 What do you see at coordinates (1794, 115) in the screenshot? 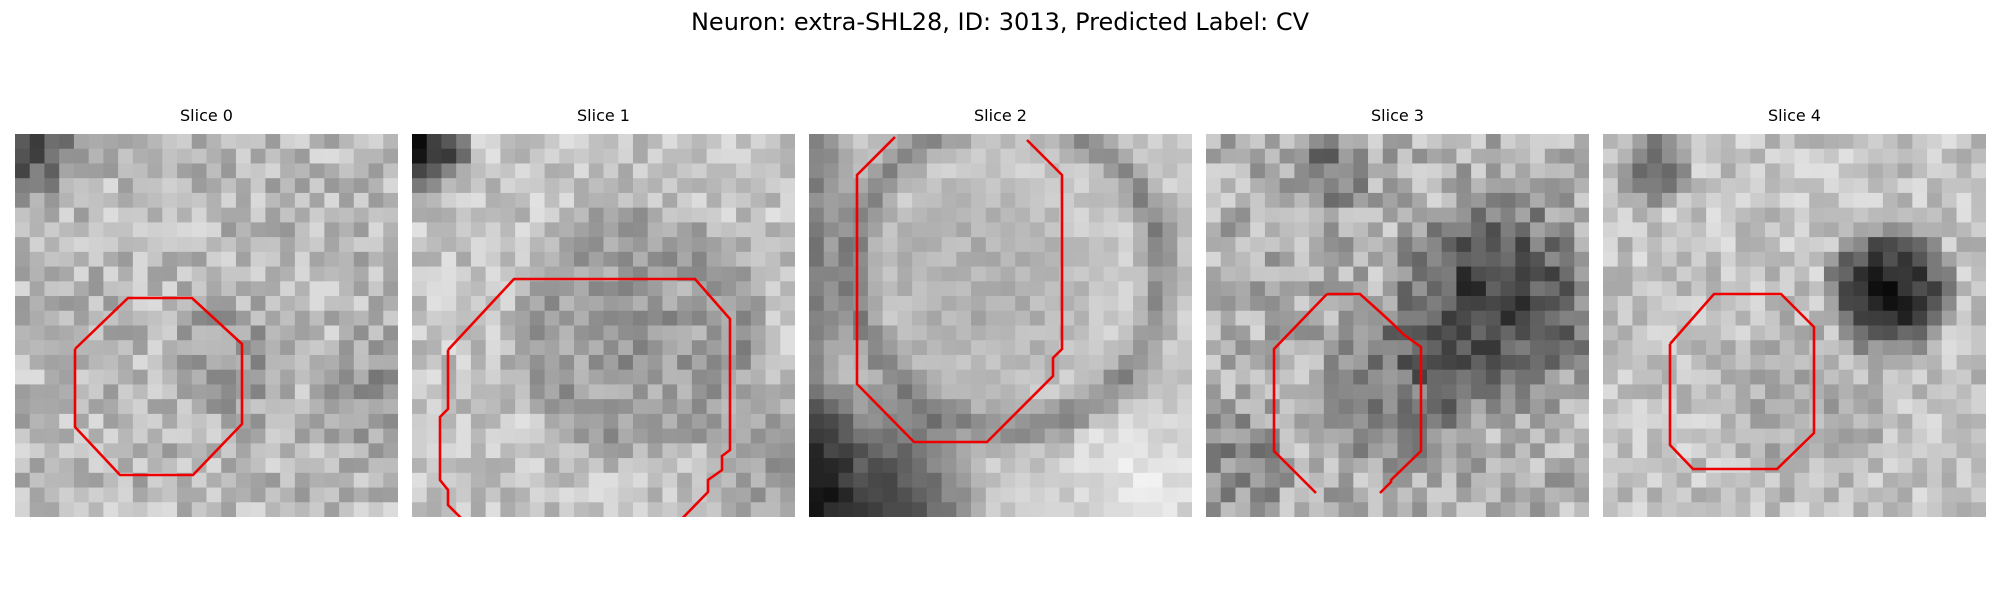
I see `slice-title: Slice 4` at bounding box center [1794, 115].